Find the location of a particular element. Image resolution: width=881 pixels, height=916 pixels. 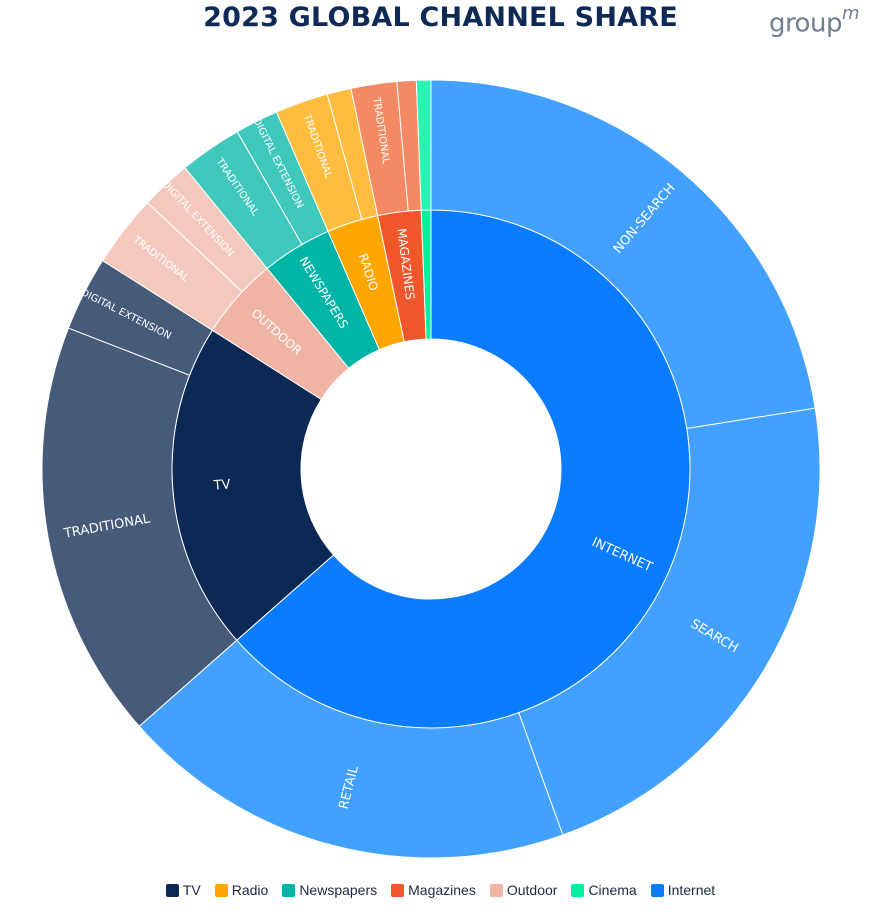

legend-item-cinema: Cinema is located at coordinates (604, 890).